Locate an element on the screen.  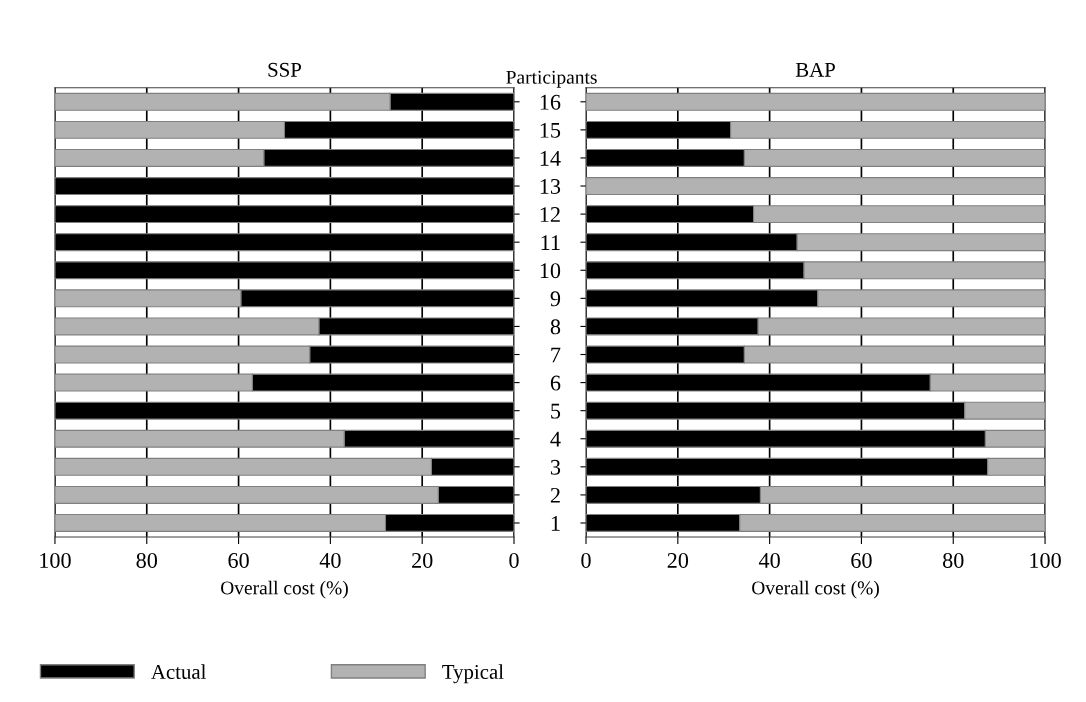
y-tick-label: 11 is located at coordinates (550, 242).